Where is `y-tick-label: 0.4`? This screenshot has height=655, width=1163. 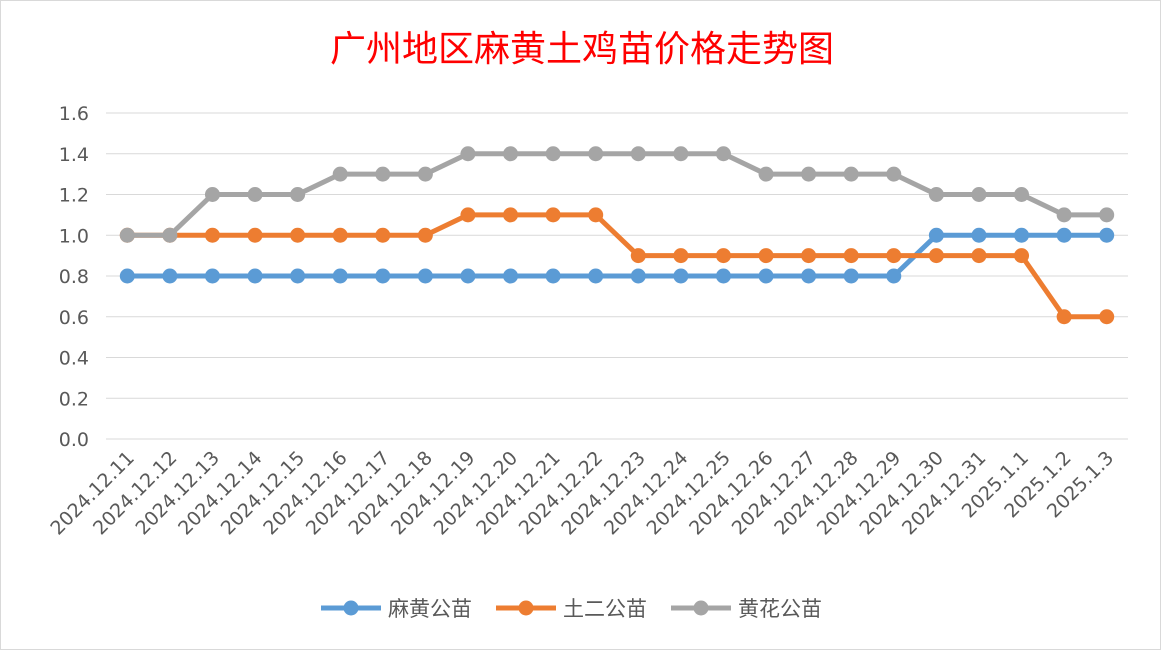
y-tick-label: 0.4 is located at coordinates (74, 359).